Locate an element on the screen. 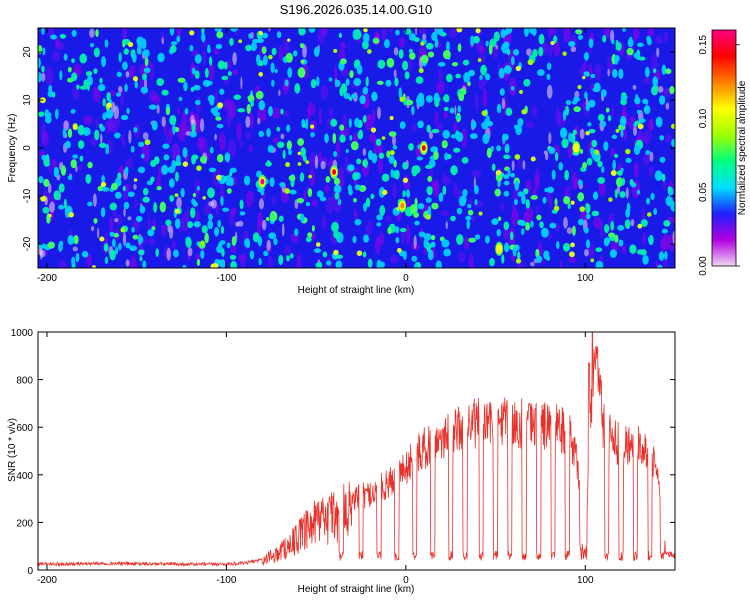 This screenshot has width=750, height=600. heatmap-hotspot is located at coordinates (334, 172).